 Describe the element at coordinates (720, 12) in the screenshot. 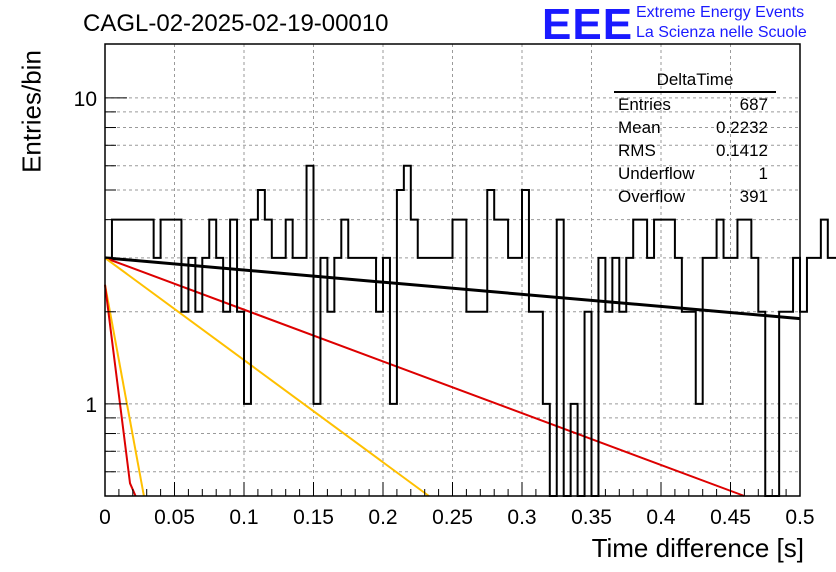

I see `logo-line1: Extreme Energy Events` at that location.